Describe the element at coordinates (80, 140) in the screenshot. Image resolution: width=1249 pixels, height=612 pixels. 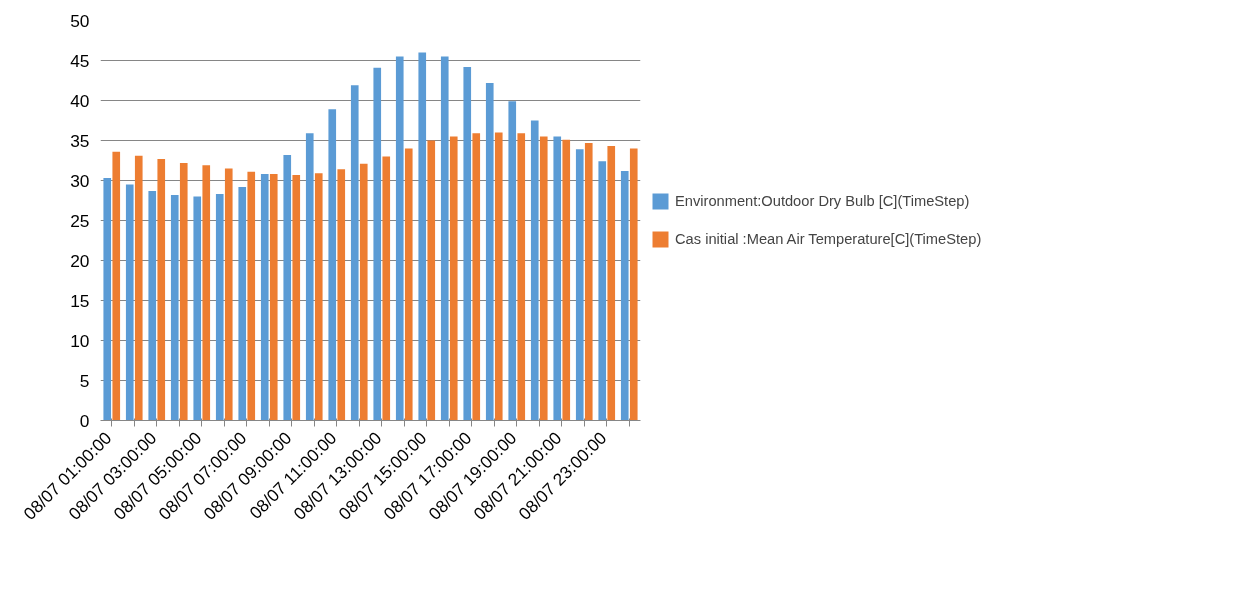
I see `y-tick-label: 35` at that location.